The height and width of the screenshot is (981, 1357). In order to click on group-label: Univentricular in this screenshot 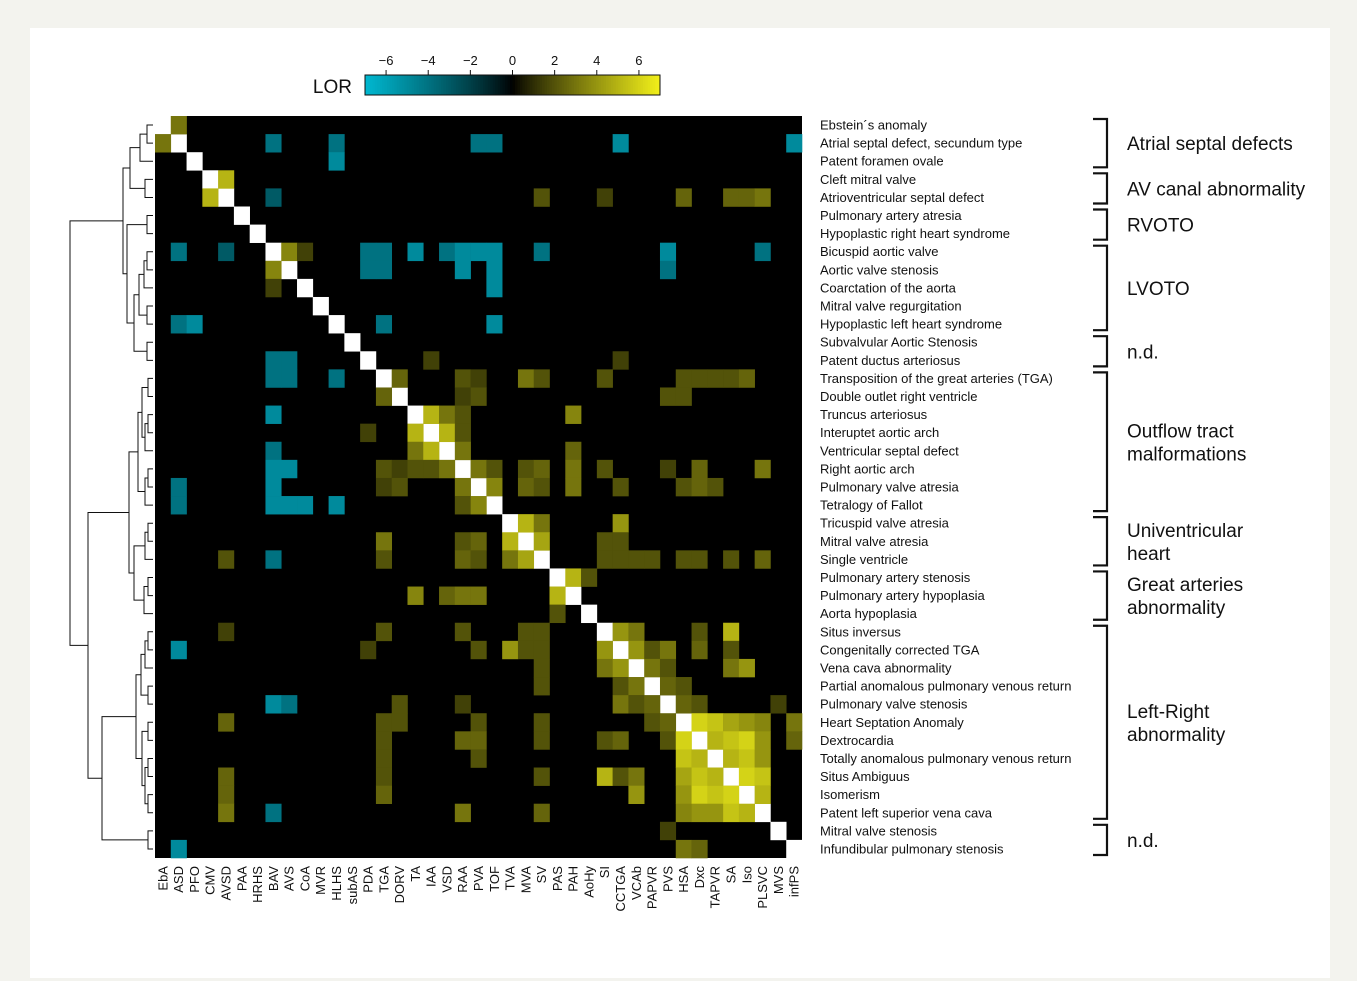, I will do `click(1185, 531)`.